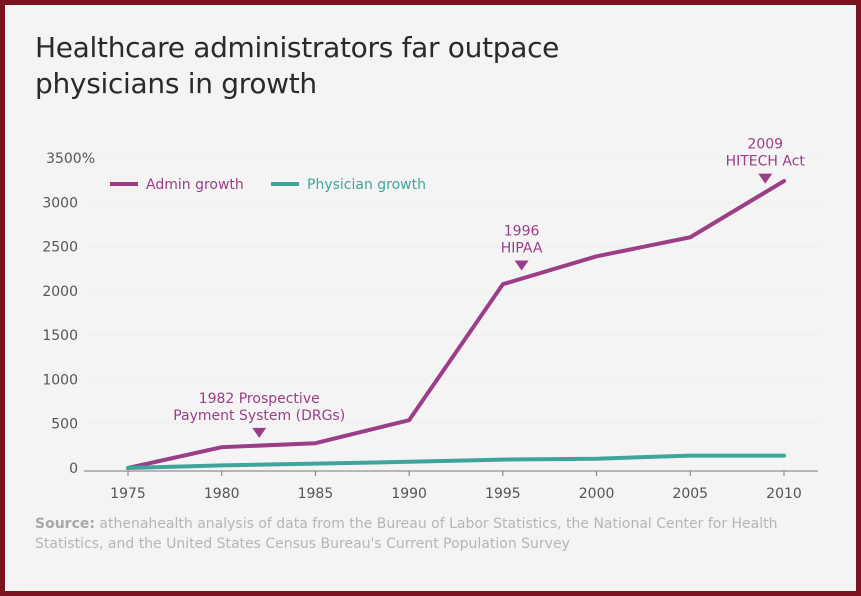 This screenshot has width=861, height=596. I want to click on x-tick-label: 1995, so click(503, 494).